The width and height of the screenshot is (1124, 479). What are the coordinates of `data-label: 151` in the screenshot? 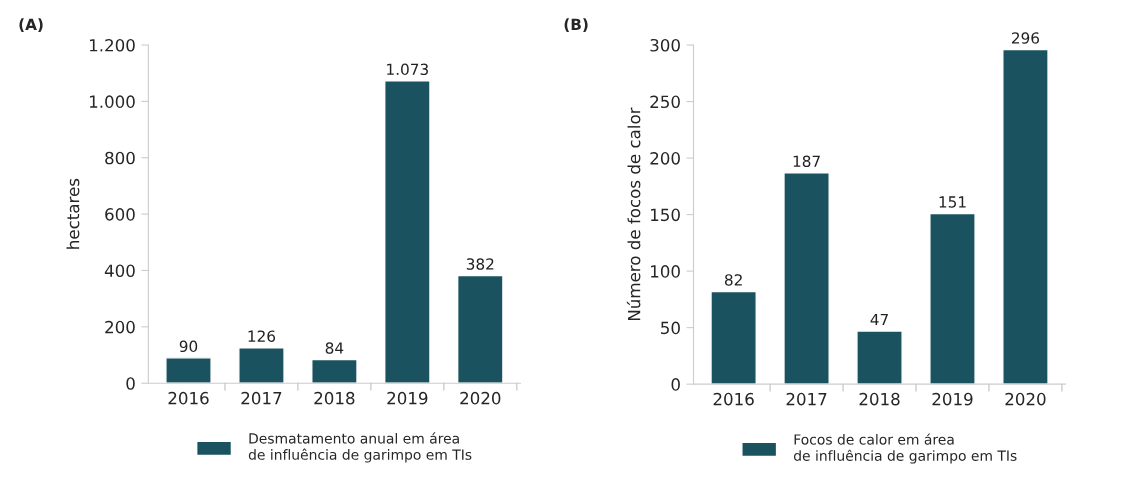 It's located at (952, 202).